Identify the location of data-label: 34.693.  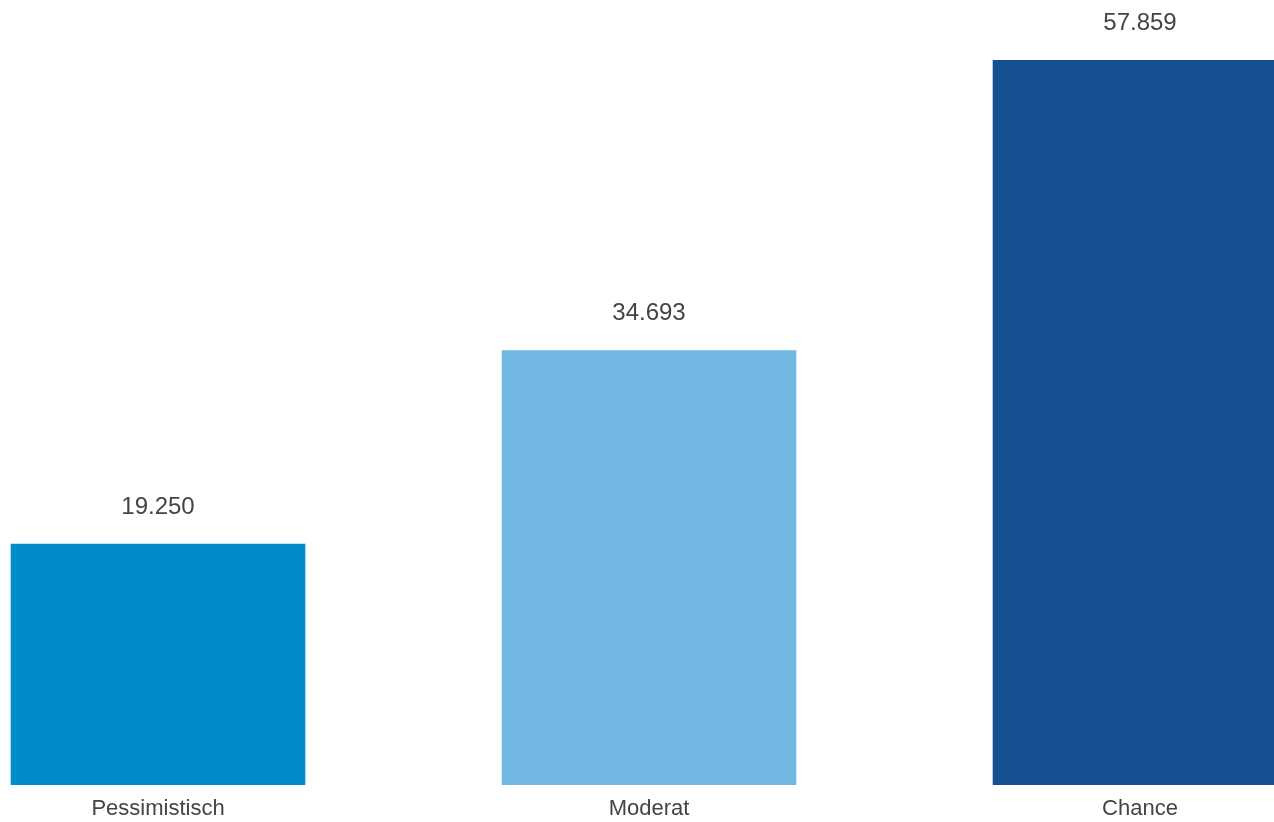
(649, 312).